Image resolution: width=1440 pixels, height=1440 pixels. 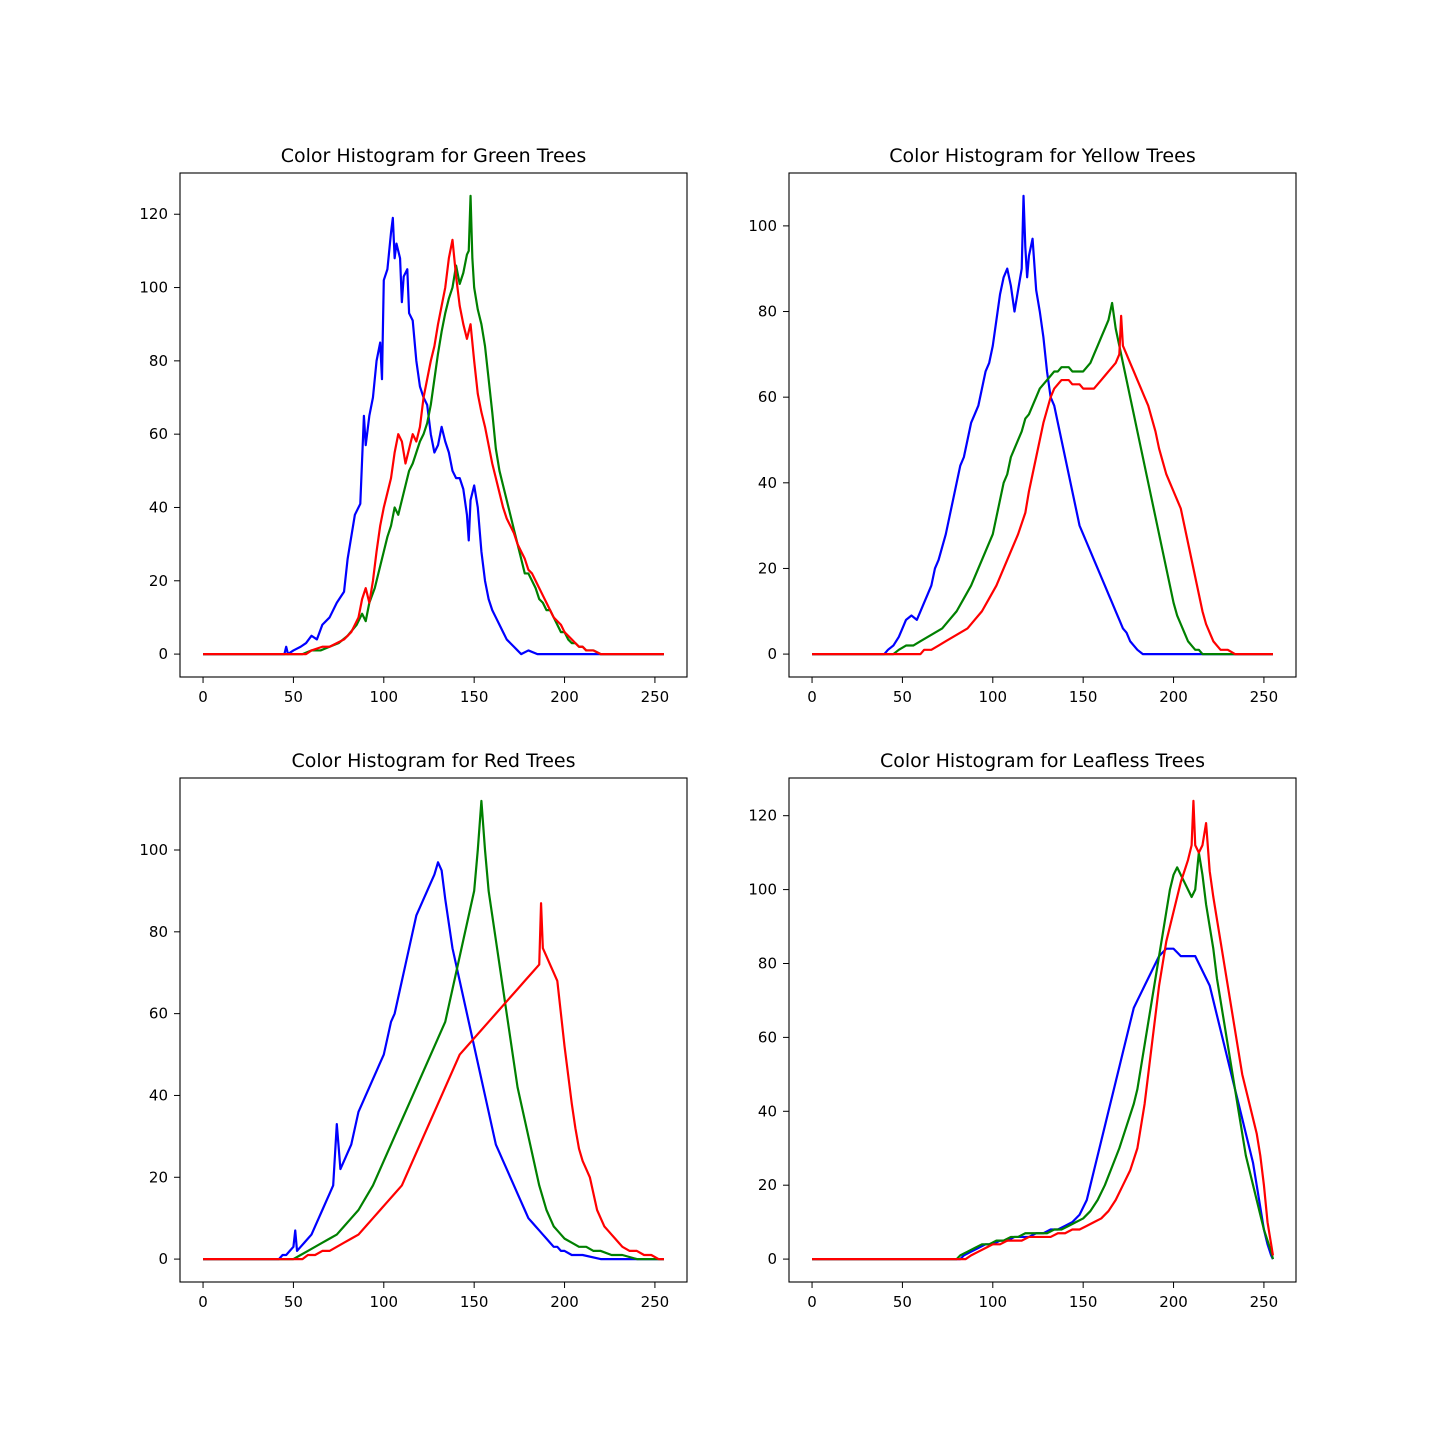 What do you see at coordinates (433, 761) in the screenshot?
I see `chart-title: Color Histogram for Red Trees` at bounding box center [433, 761].